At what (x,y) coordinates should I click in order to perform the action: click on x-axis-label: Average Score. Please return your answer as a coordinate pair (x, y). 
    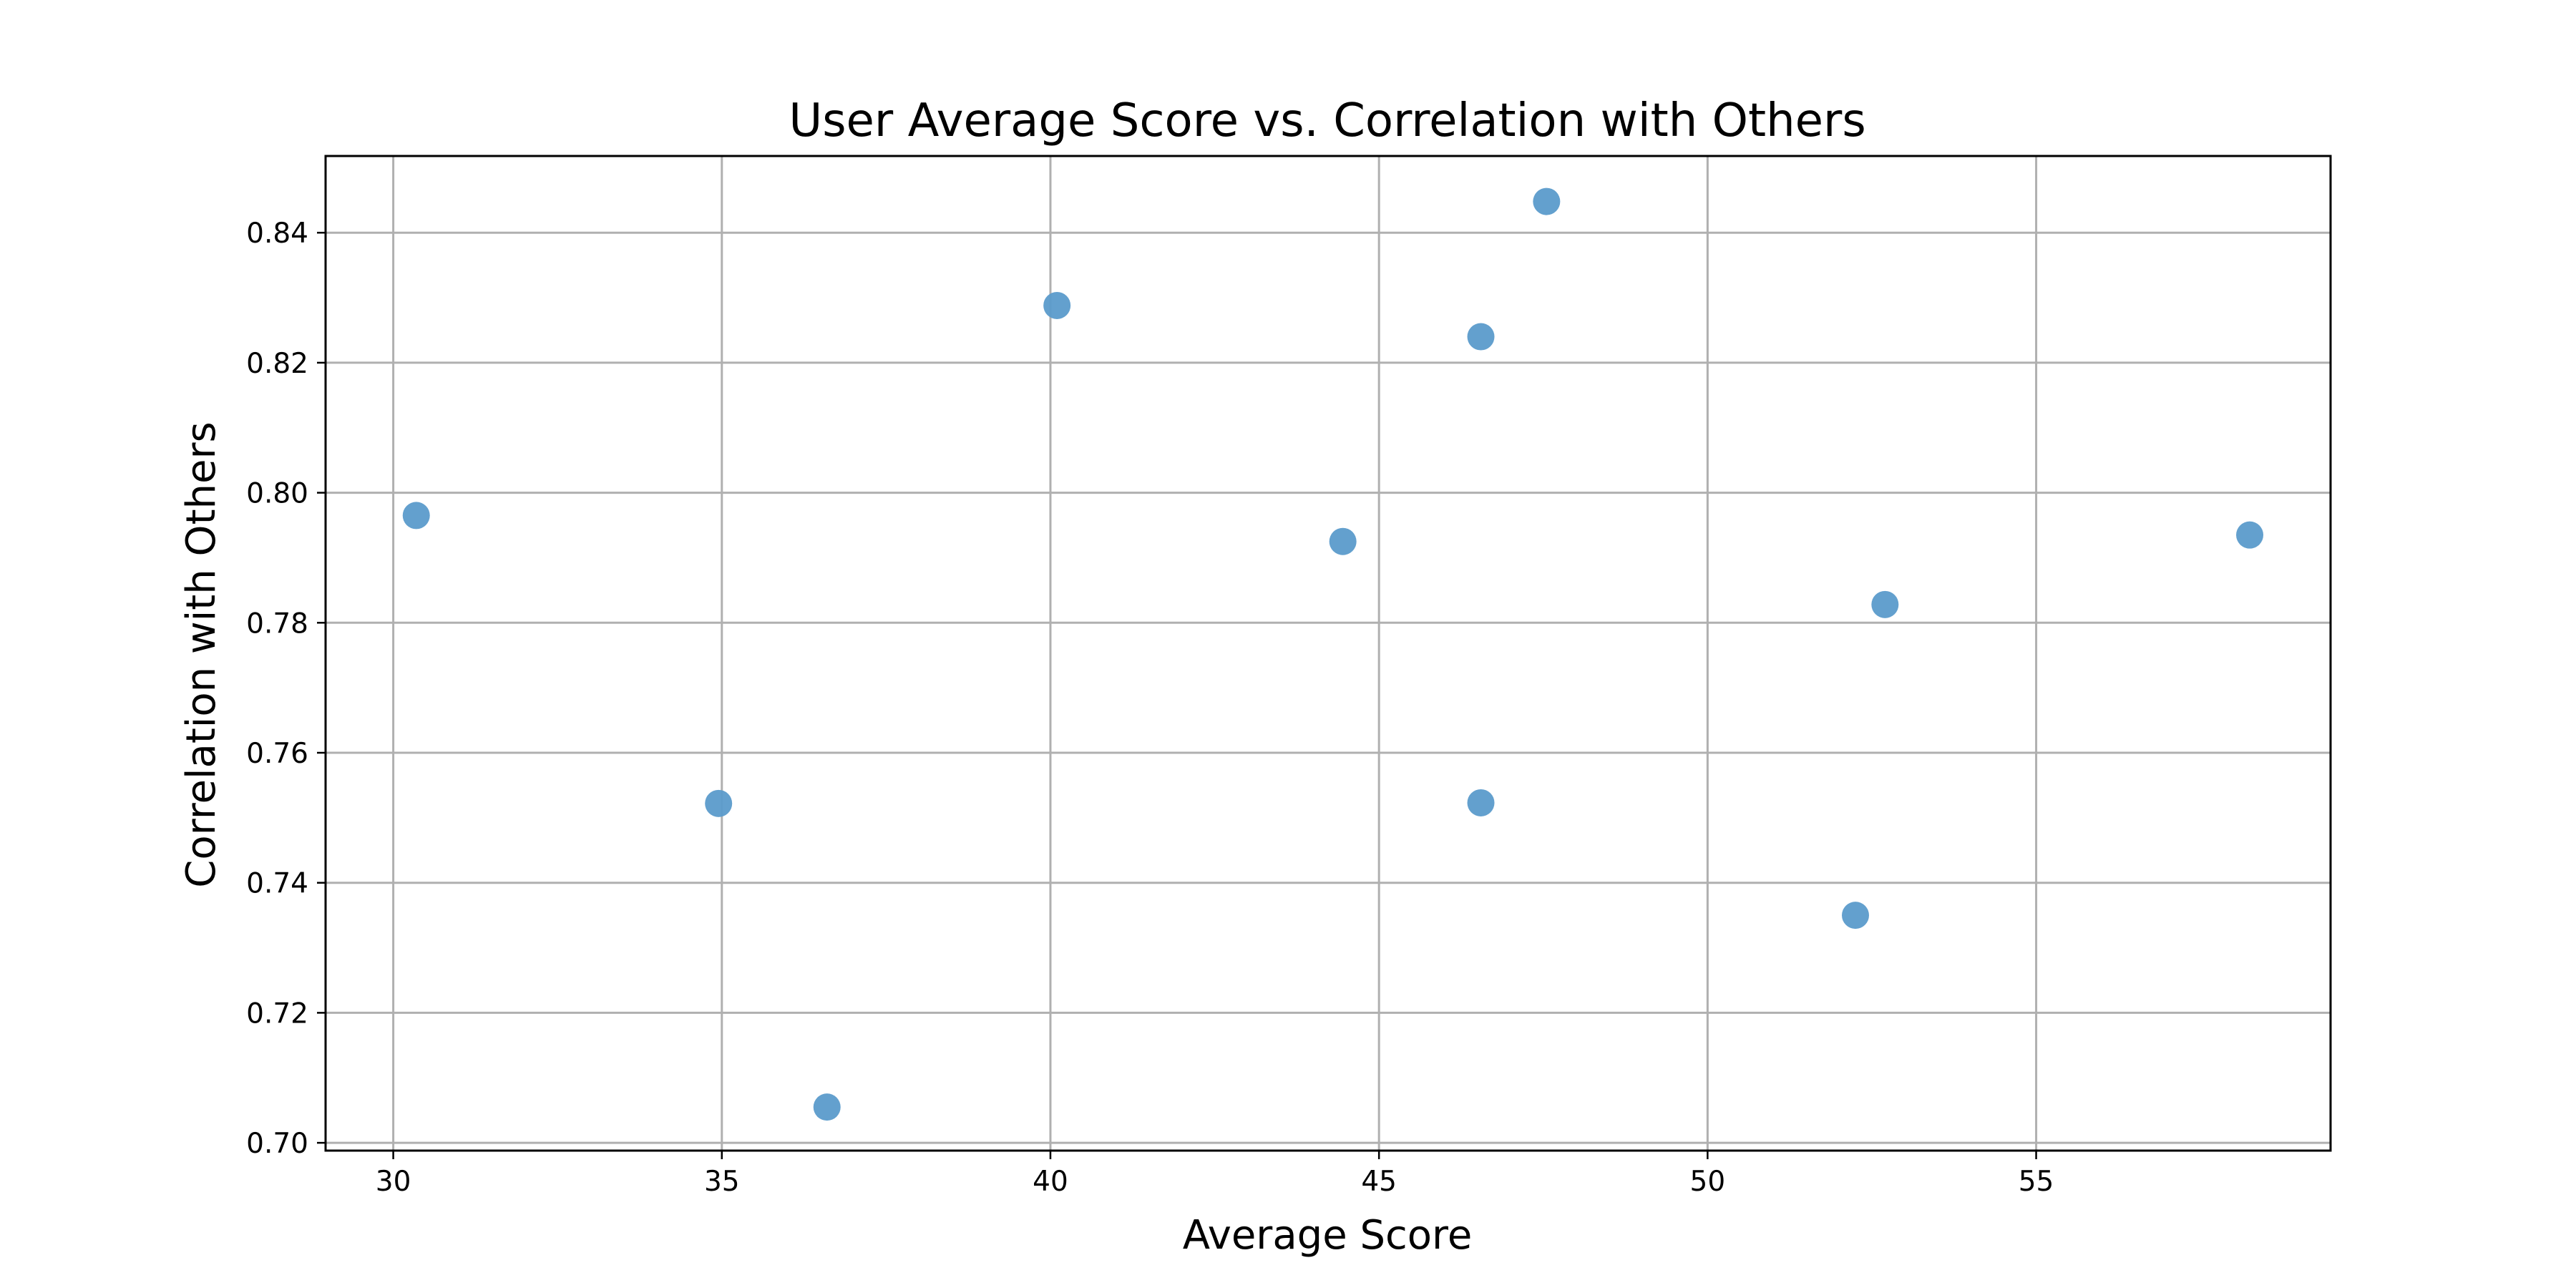
    Looking at the image, I should click on (1328, 1235).